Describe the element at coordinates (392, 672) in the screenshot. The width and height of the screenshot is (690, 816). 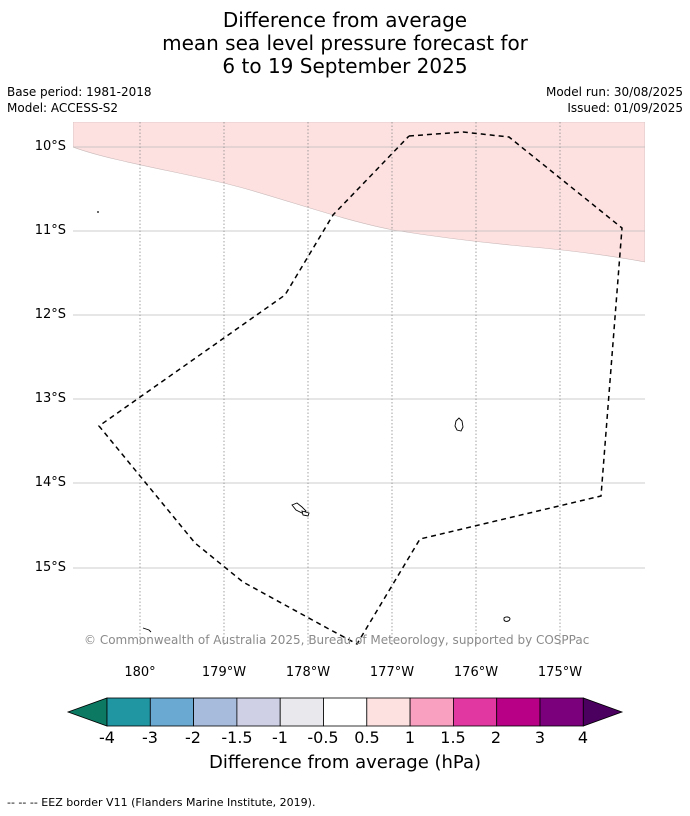
I see `lon-label-177w: 177°W` at that location.